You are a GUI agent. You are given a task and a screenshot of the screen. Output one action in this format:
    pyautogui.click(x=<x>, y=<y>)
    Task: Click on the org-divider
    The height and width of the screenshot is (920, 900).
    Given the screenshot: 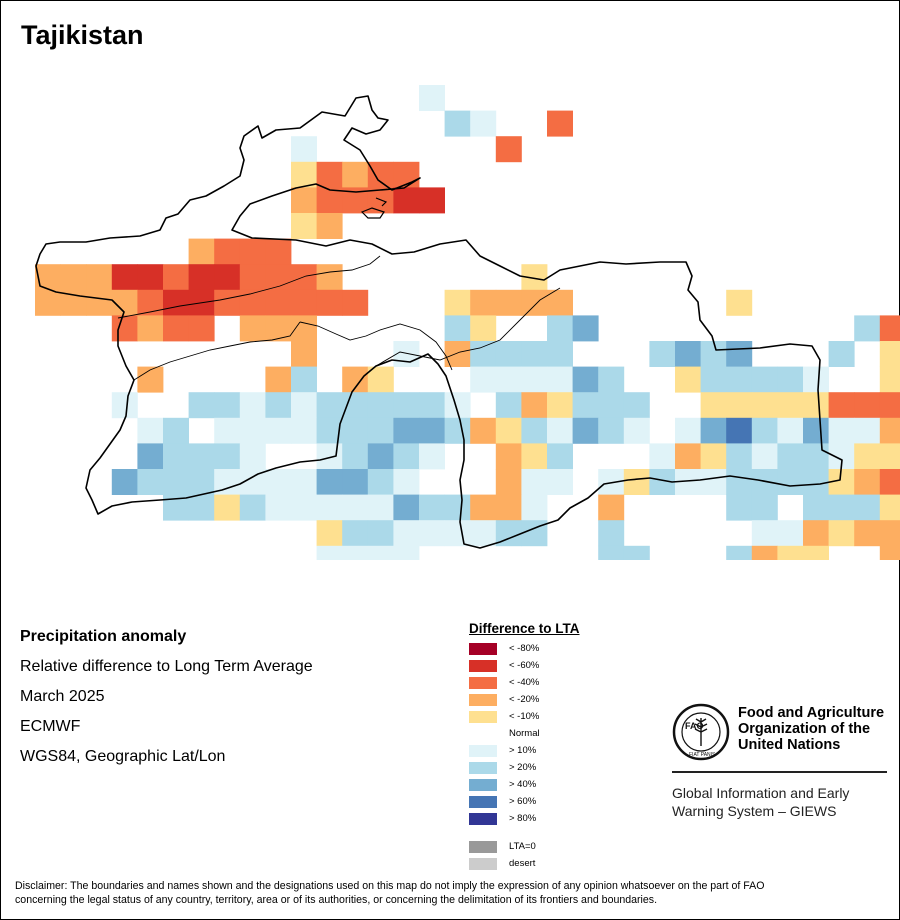 What is the action you would take?
    pyautogui.click(x=779, y=772)
    